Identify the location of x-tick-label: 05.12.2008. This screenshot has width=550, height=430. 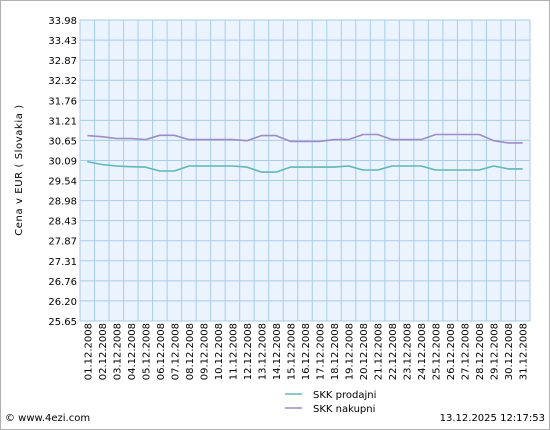
(146, 351).